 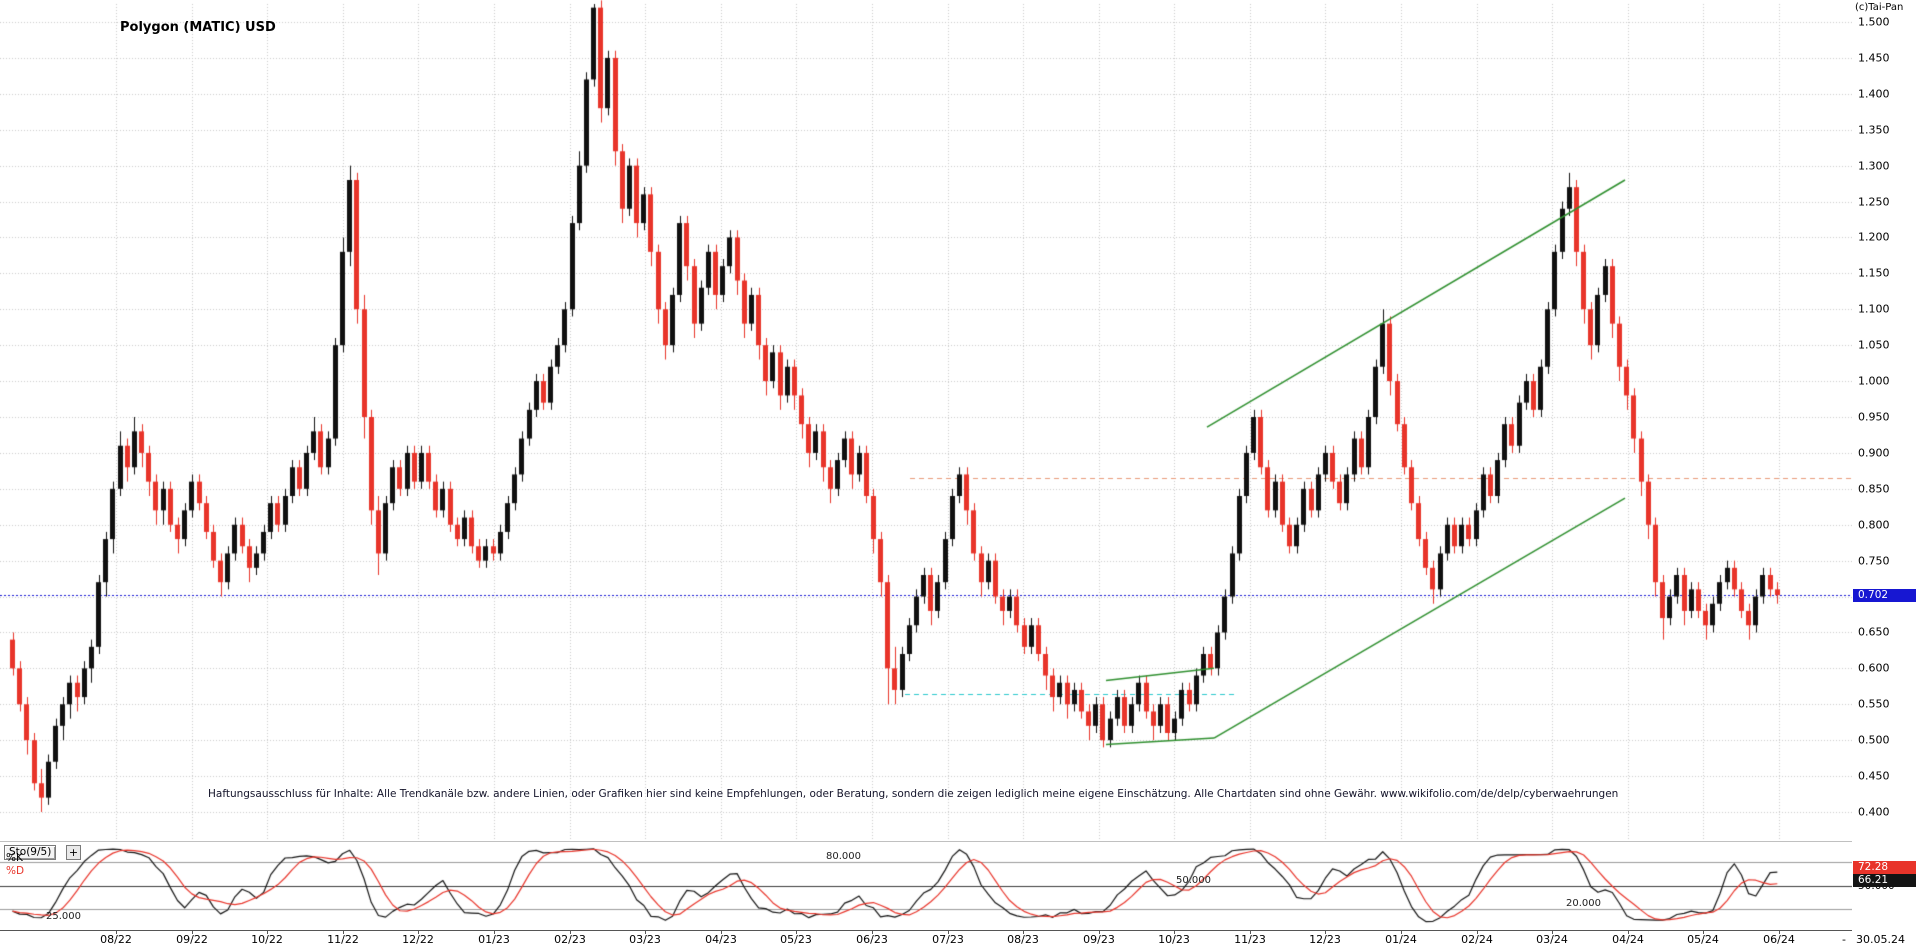 What do you see at coordinates (721, 939) in the screenshot?
I see `date-axis-label: 04/23` at bounding box center [721, 939].